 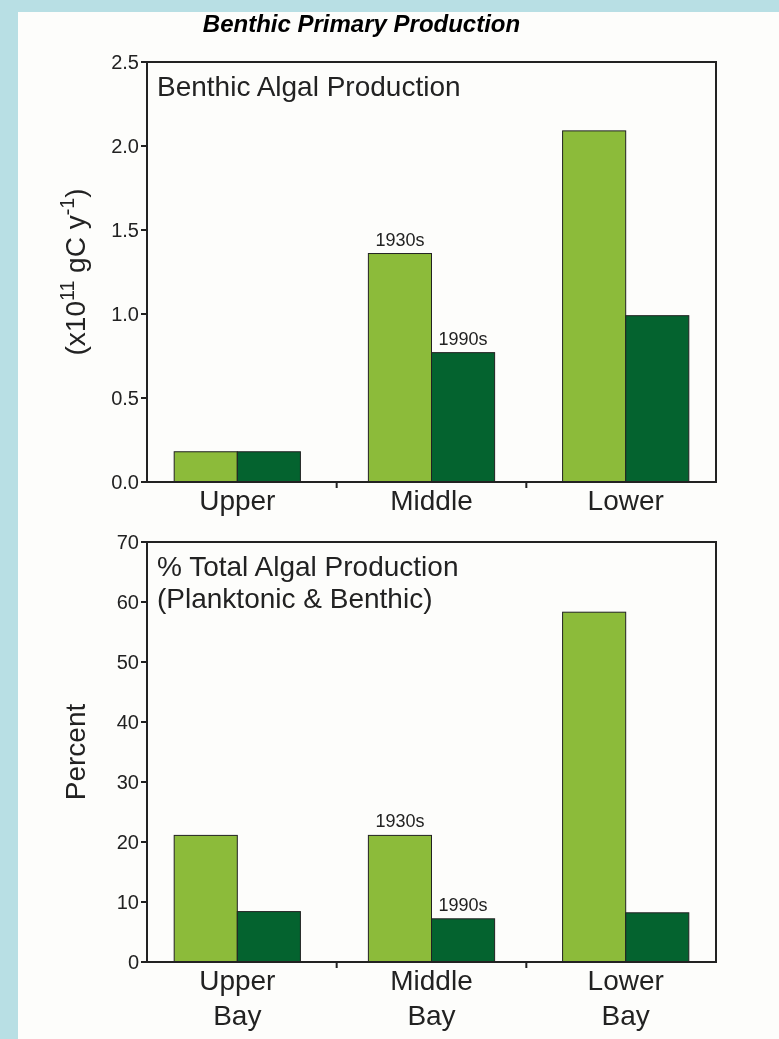 What do you see at coordinates (625, 998) in the screenshot?
I see `x-tick-label: Lower Bay` at bounding box center [625, 998].